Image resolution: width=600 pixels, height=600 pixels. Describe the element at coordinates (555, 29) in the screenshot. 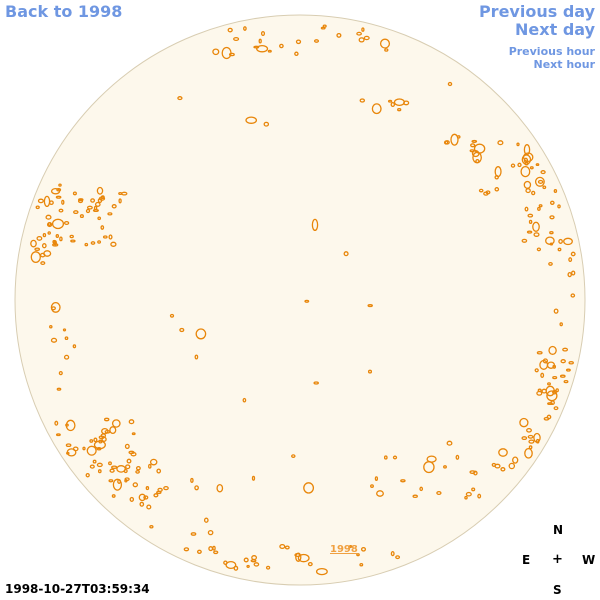

I see `next-day-link: Next day` at that location.